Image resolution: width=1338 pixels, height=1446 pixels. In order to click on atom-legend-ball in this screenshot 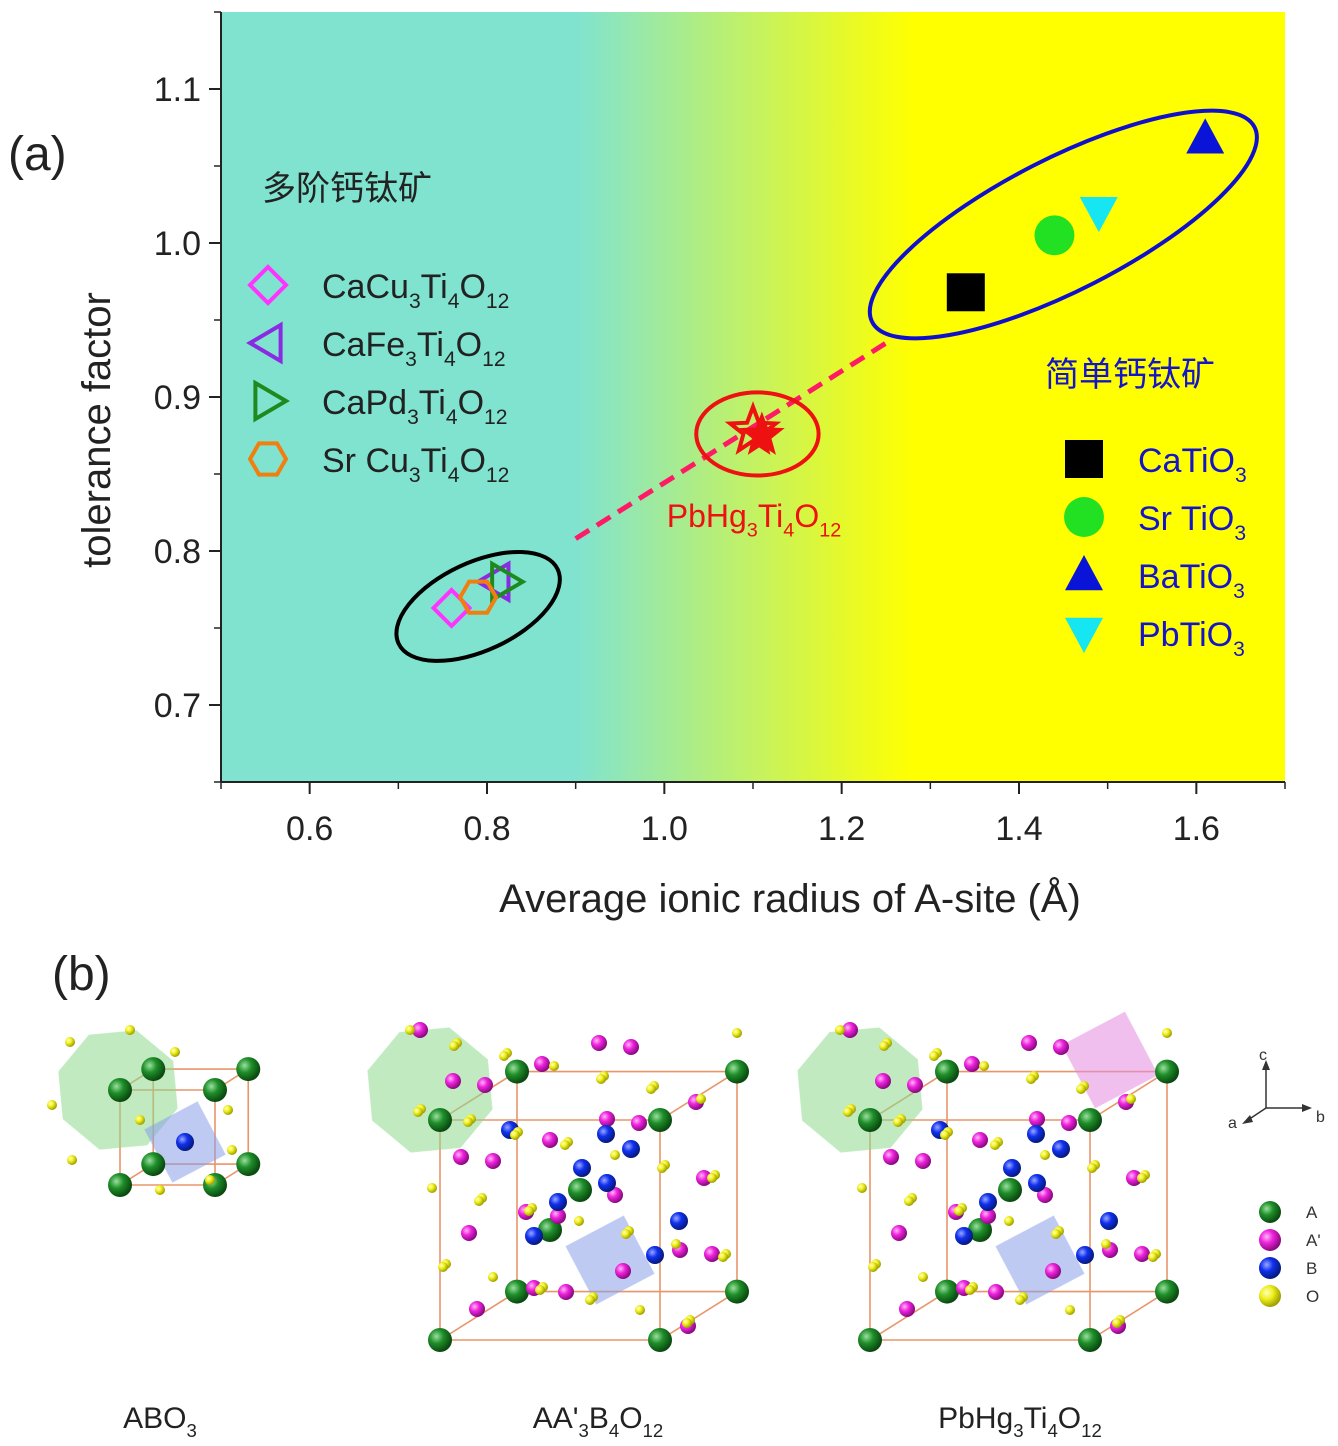, I will do `click(1270, 1240)`.